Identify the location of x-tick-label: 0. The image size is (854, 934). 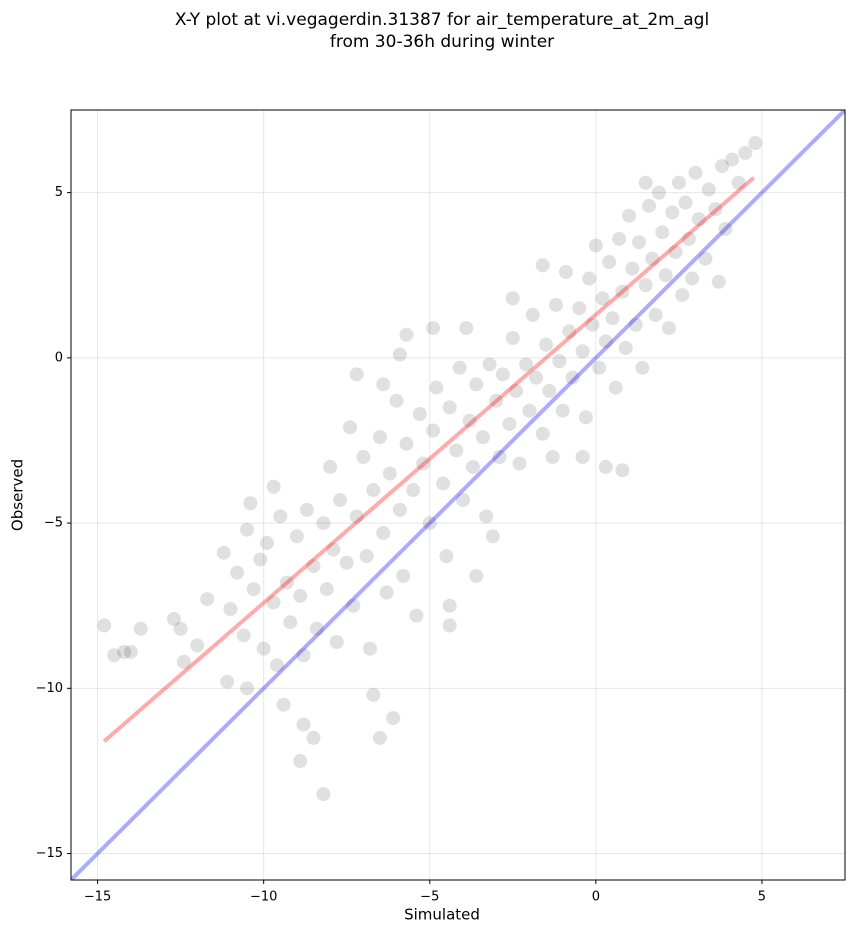
(596, 897).